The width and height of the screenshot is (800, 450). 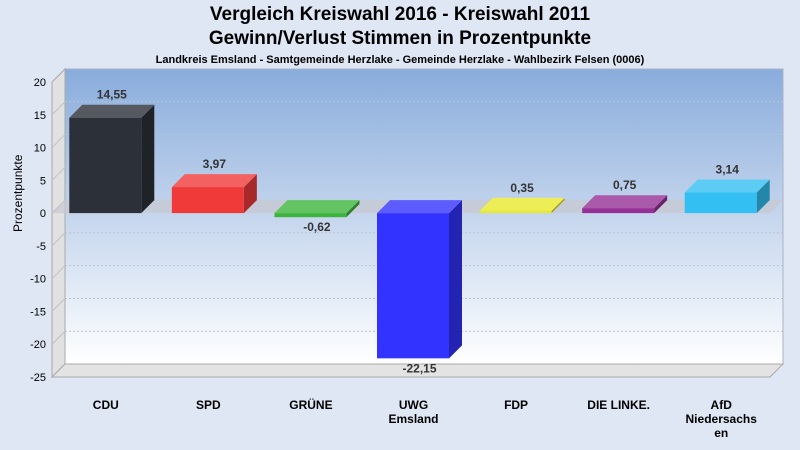 I want to click on data-label: -0,62, so click(x=317, y=227).